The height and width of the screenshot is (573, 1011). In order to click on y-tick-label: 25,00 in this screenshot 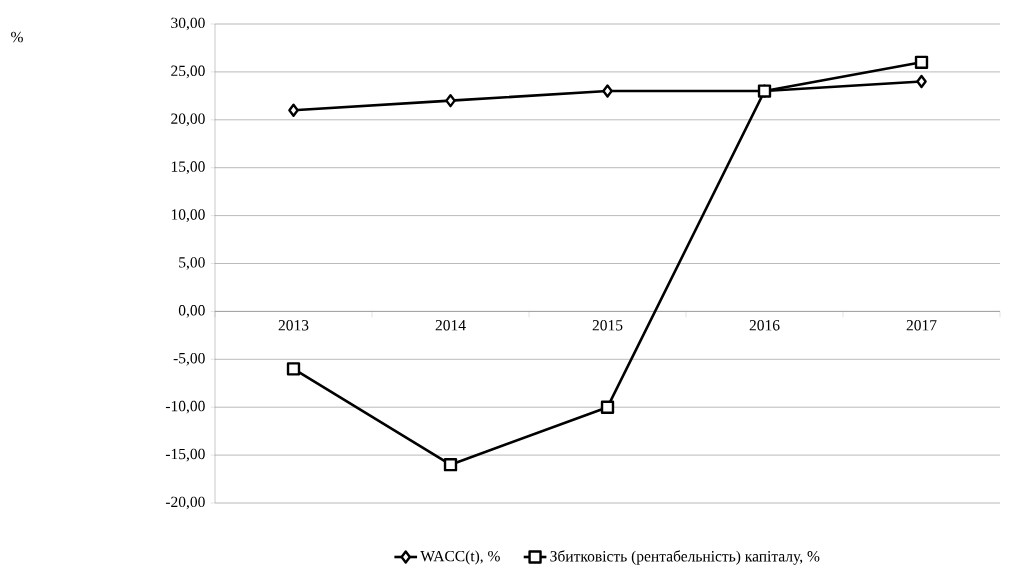, I will do `click(188, 72)`.